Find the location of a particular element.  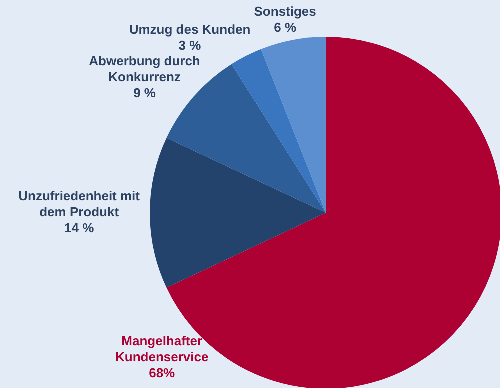

slice-label: Sonstiges is located at coordinates (285, 12).